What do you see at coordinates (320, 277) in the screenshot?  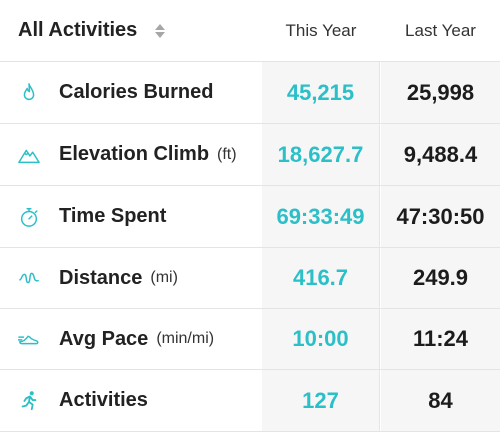 I see `this-year-value: 416.7` at bounding box center [320, 277].